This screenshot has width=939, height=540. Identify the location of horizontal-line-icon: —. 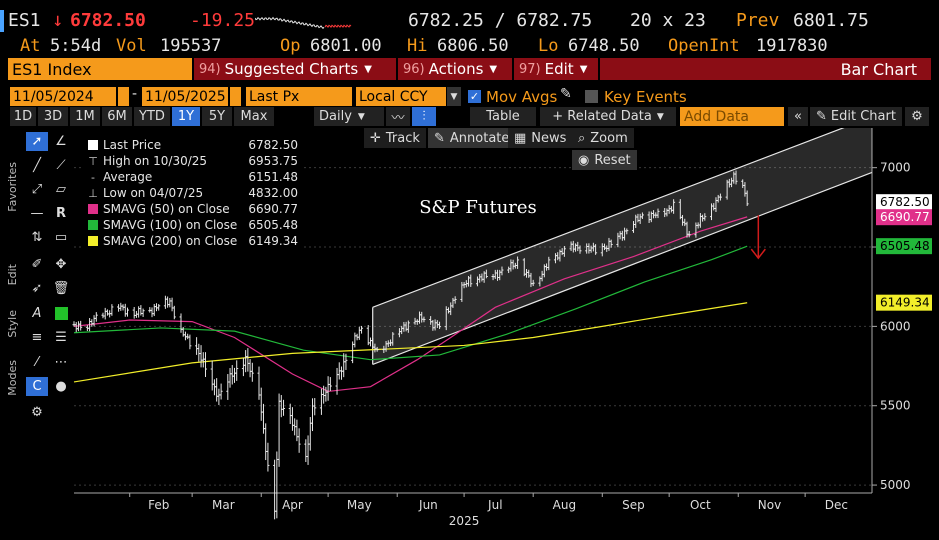
(37, 213).